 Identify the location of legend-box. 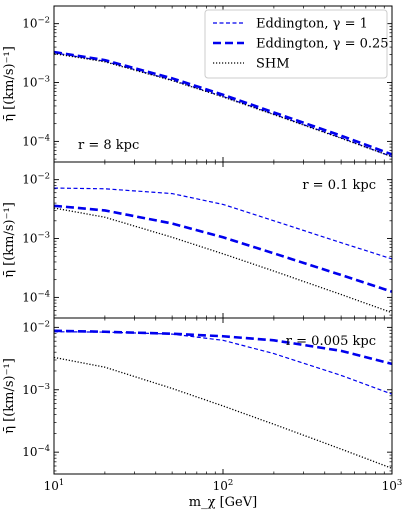
(296, 44).